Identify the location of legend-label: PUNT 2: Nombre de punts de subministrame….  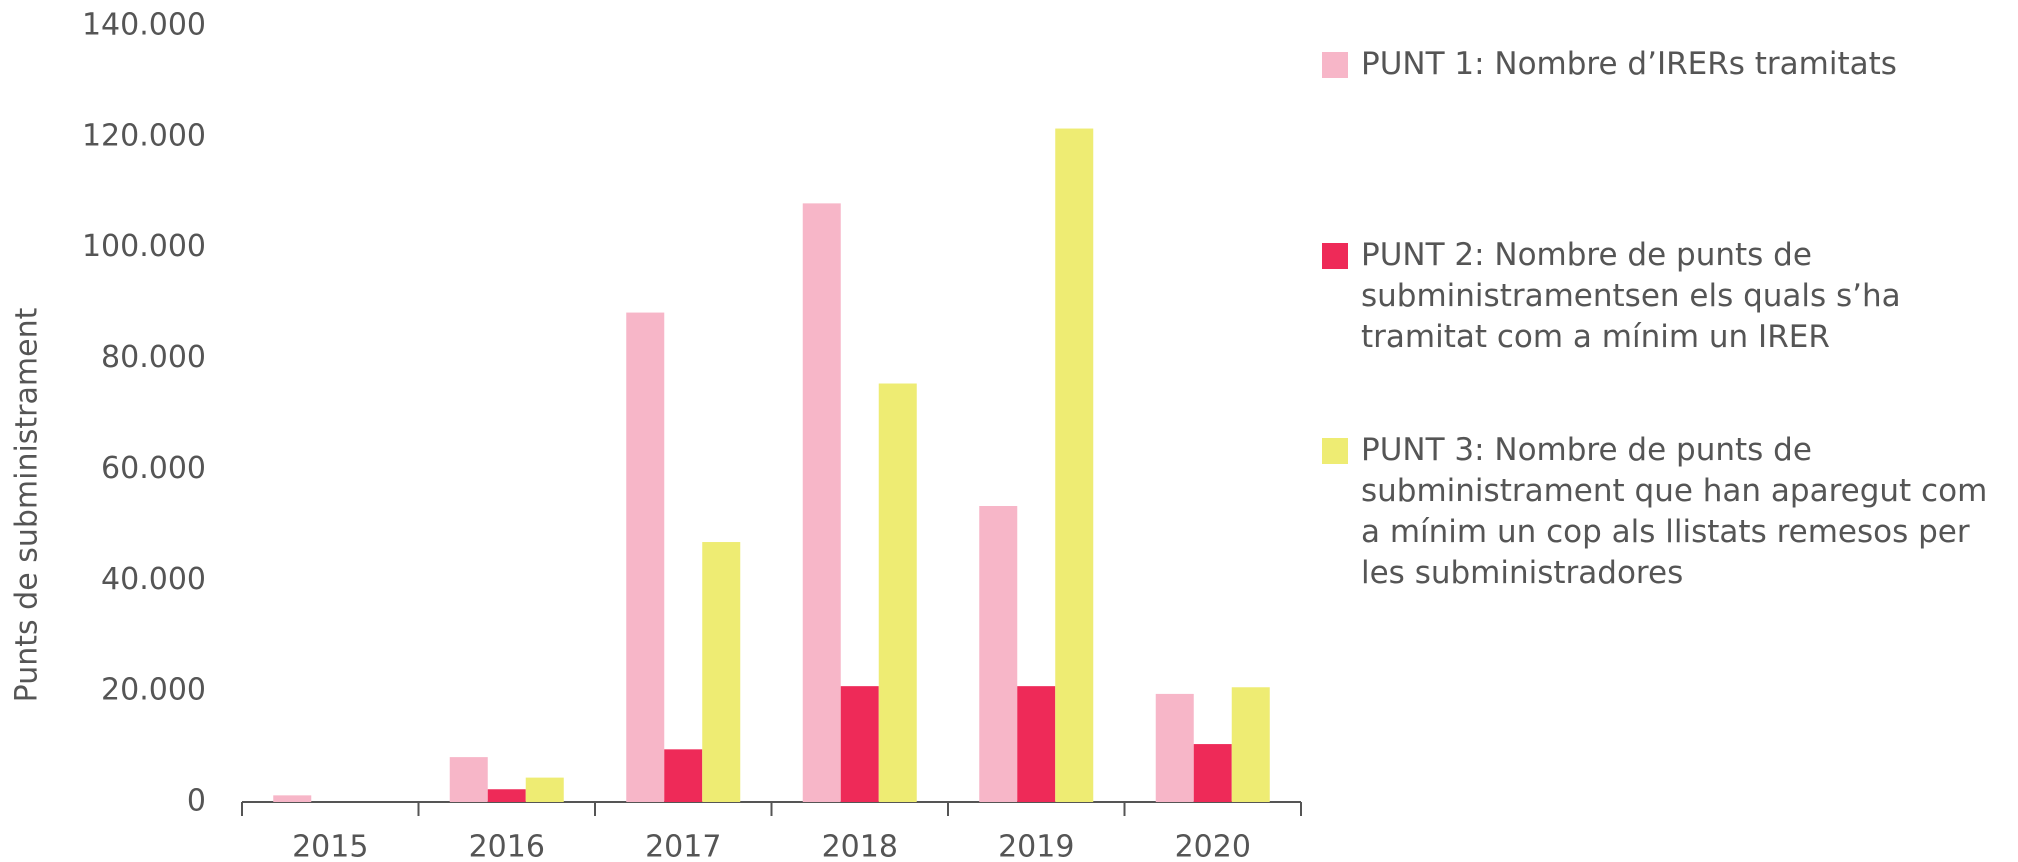
(1631, 296).